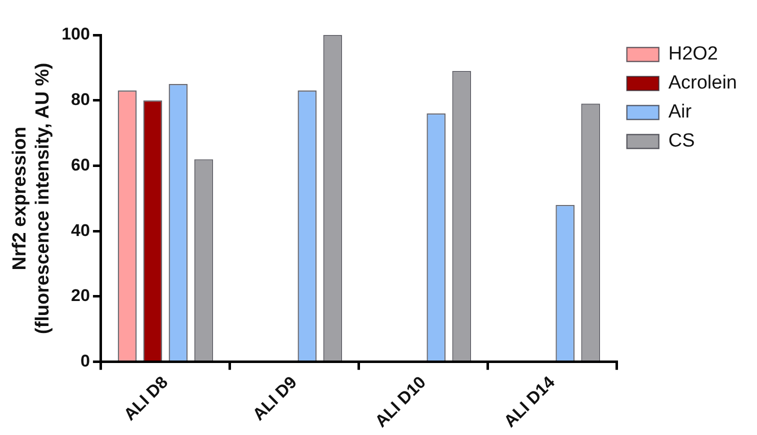 This screenshot has width=757, height=435. What do you see at coordinates (85, 361) in the screenshot?
I see `y-tick-label: 0` at bounding box center [85, 361].